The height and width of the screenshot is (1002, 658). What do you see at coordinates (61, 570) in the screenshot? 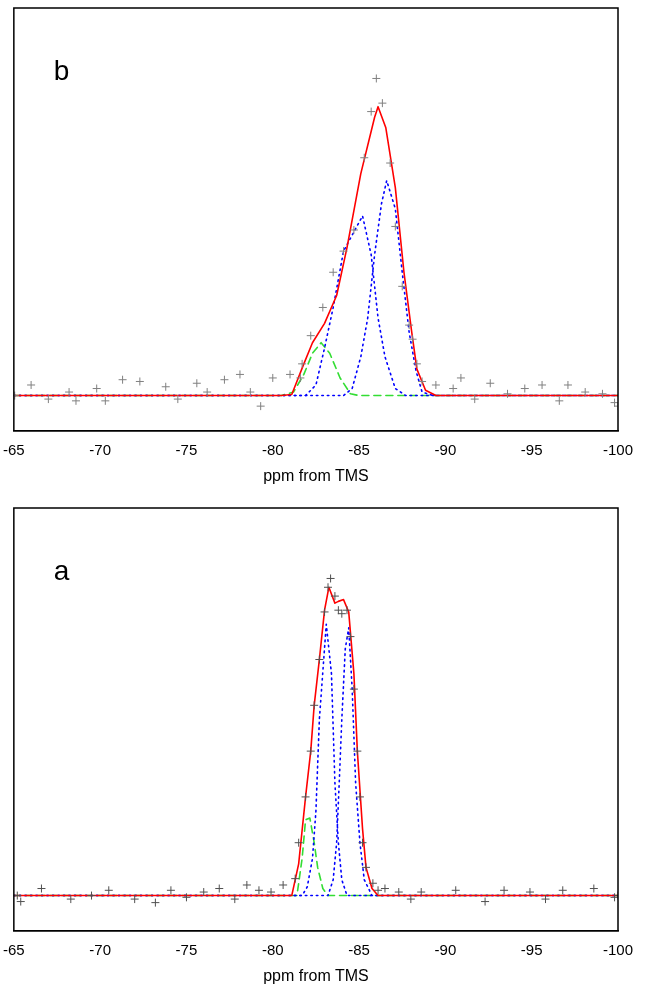
I see `annotation: a` at bounding box center [61, 570].